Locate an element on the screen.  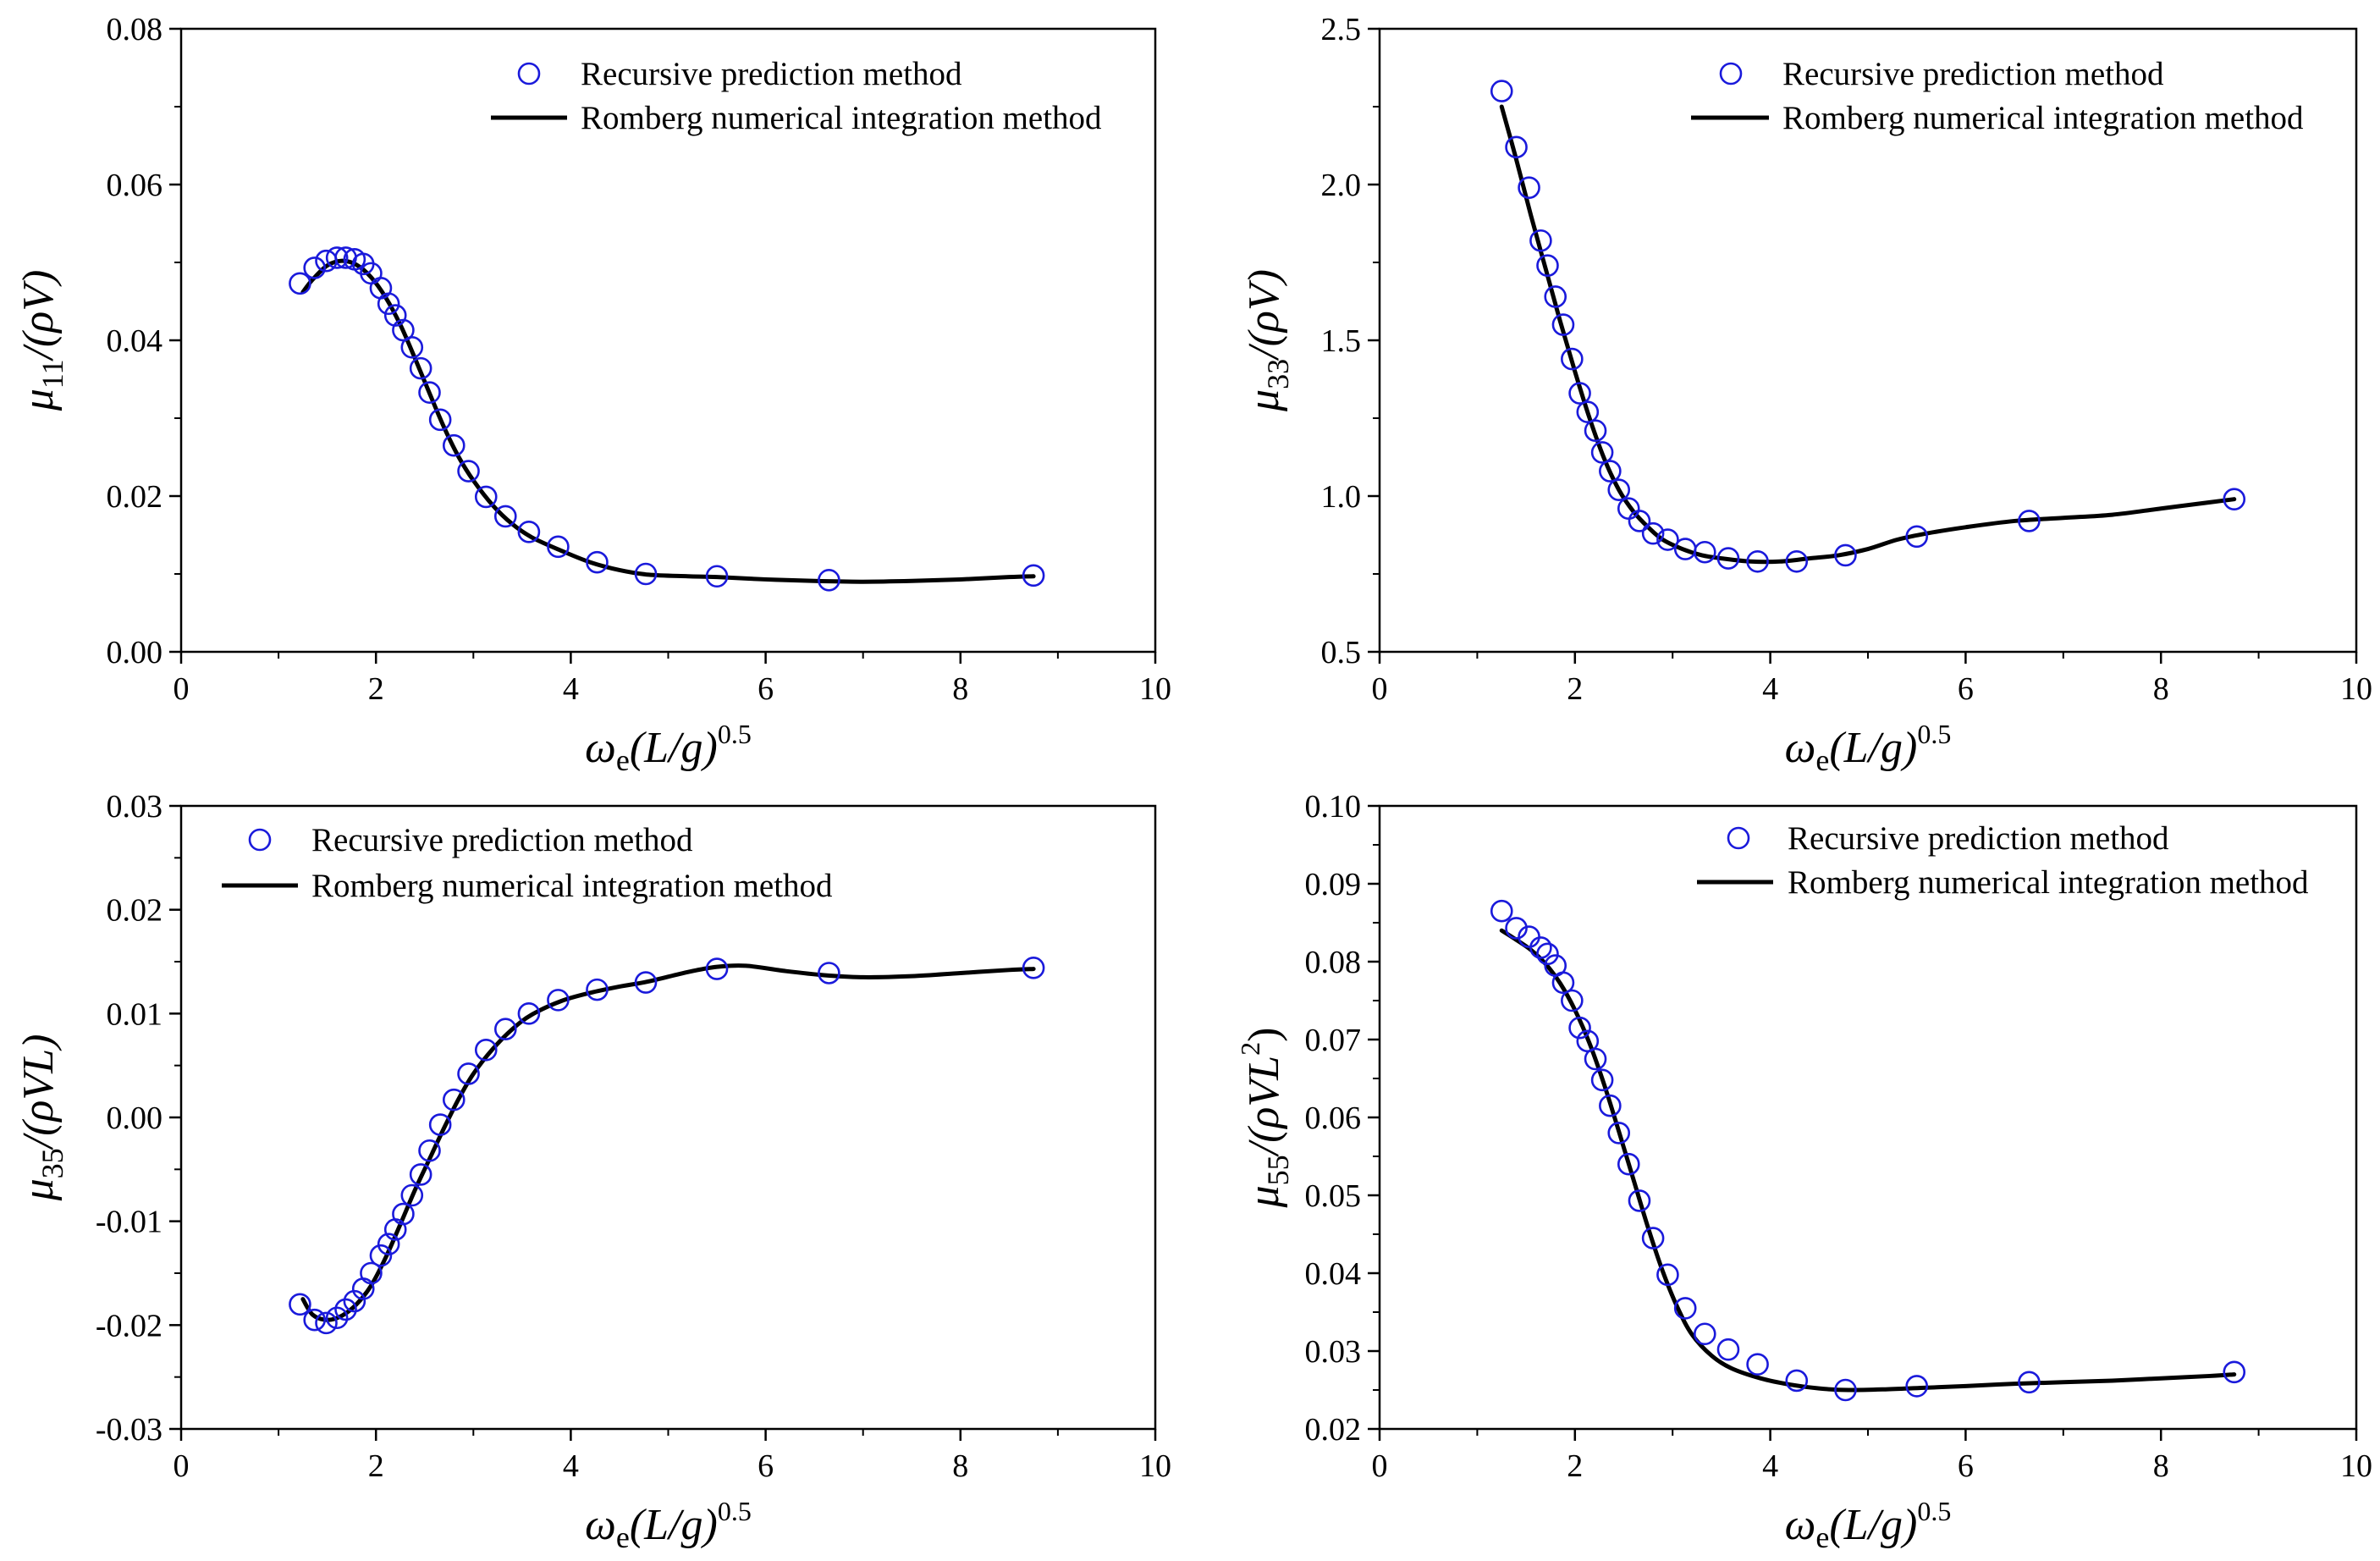
y-tick-label: 0.06 is located at coordinates (1333, 1118).